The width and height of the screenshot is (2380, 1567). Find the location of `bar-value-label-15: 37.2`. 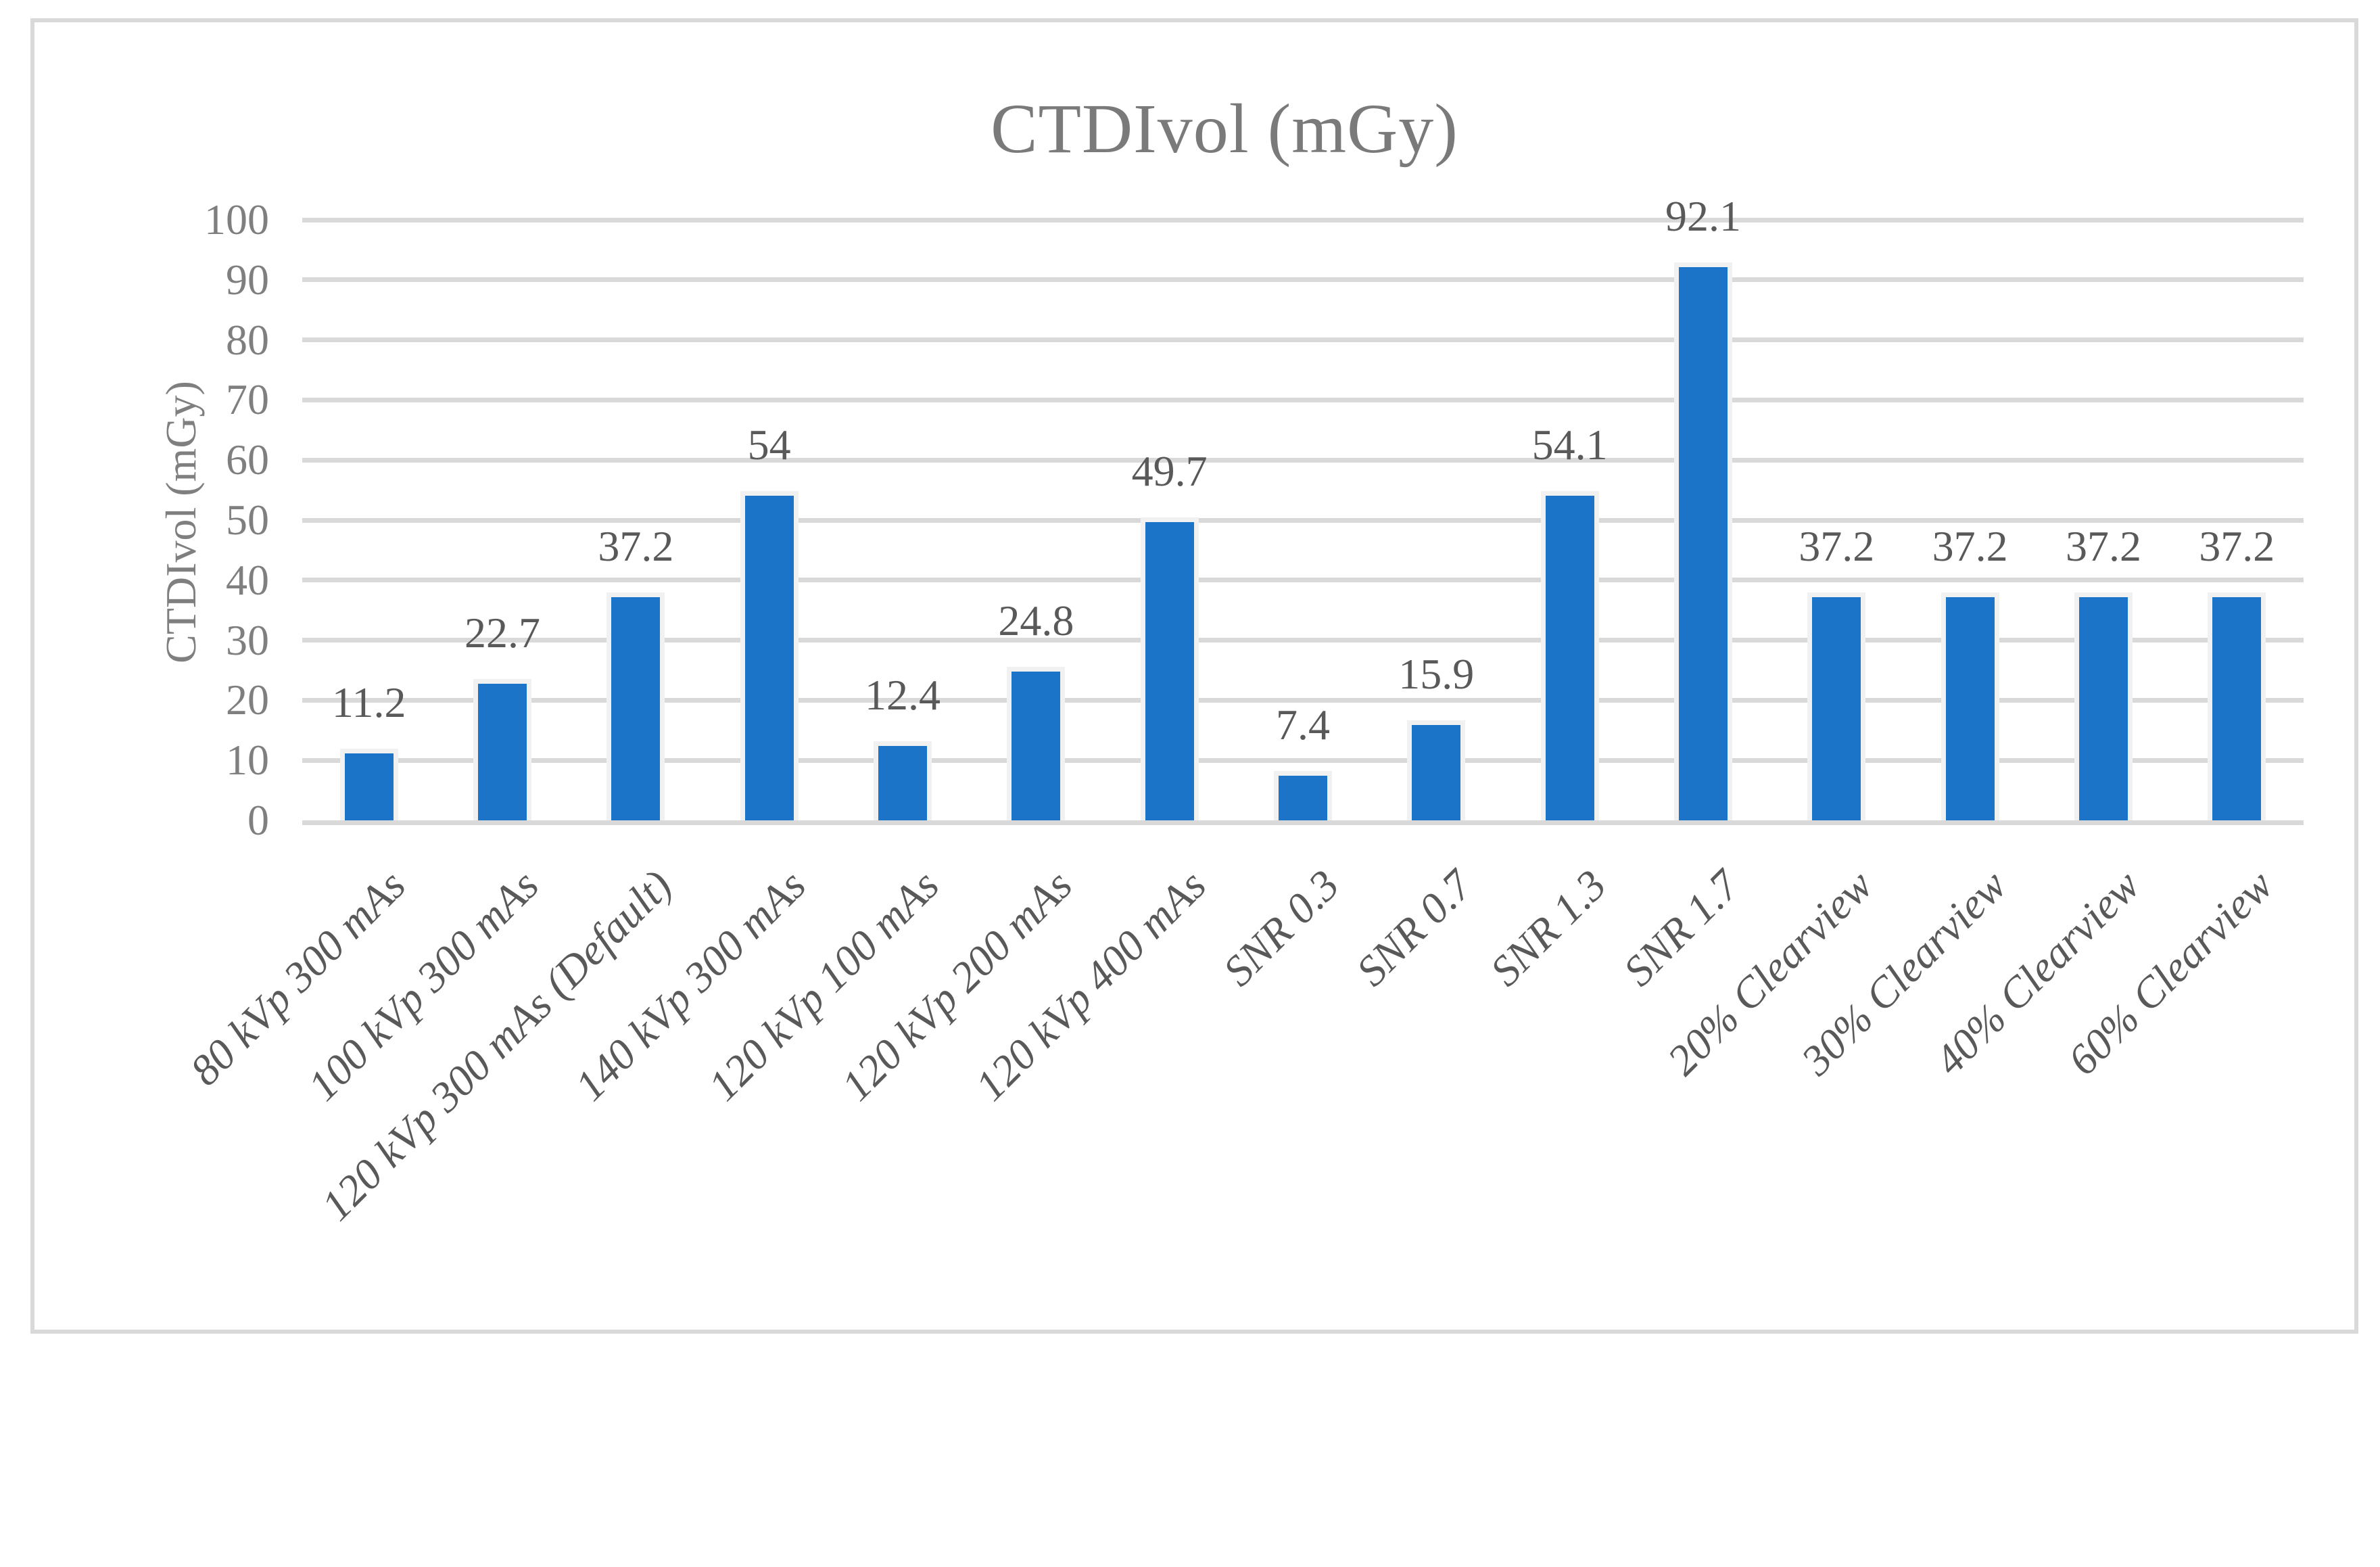

bar-value-label-15: 37.2 is located at coordinates (2237, 545).